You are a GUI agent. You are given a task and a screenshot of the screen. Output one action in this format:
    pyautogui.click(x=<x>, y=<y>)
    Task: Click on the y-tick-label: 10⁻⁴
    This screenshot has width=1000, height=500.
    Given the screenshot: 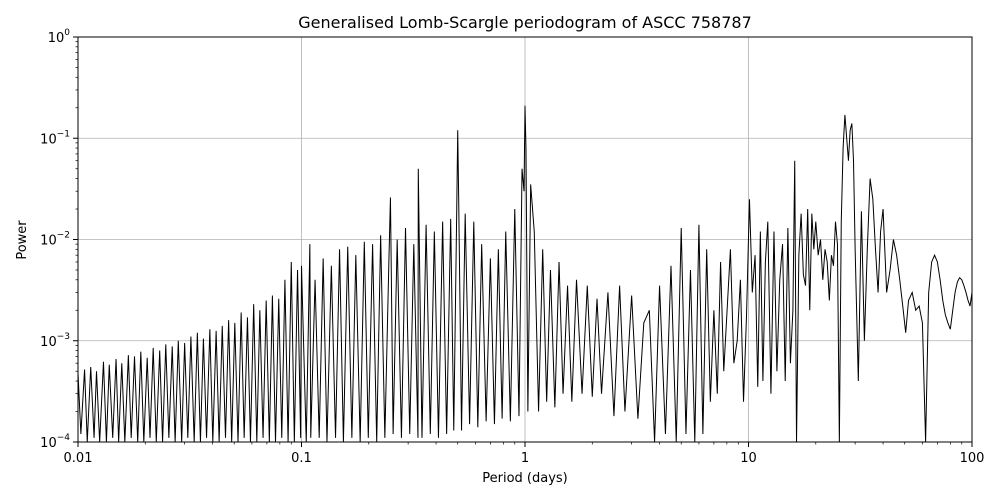 What is the action you would take?
    pyautogui.click(x=55, y=442)
    